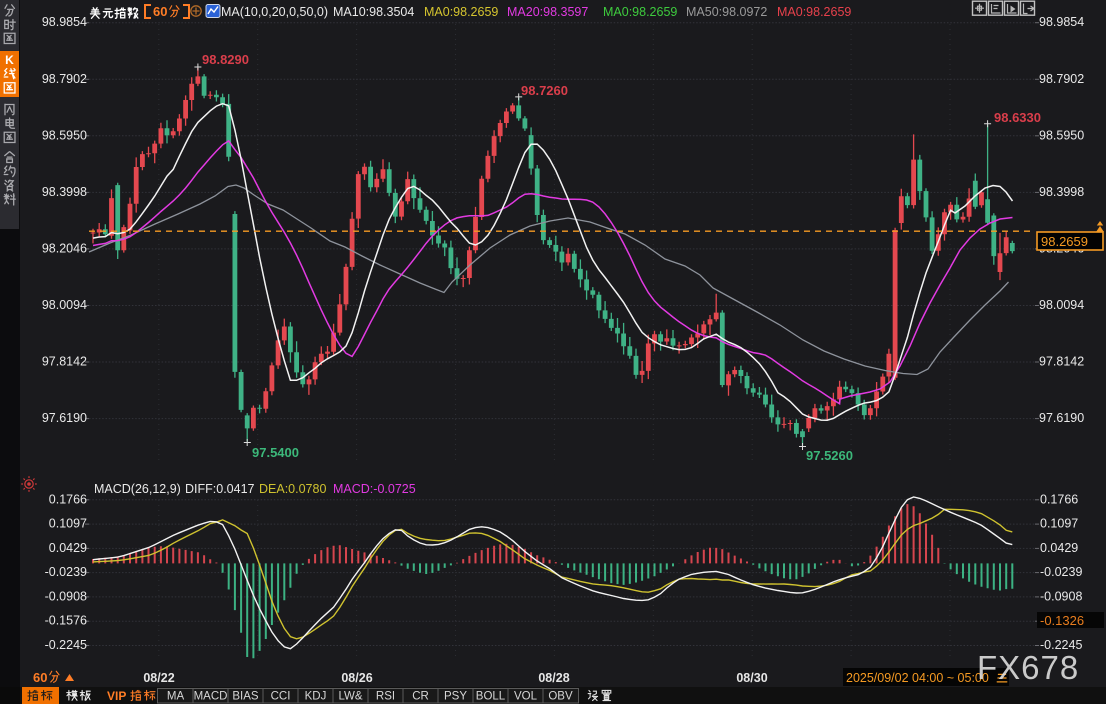  Describe the element at coordinates (544, 90) in the screenshot. I see `svg-text: 98.7260` at that location.